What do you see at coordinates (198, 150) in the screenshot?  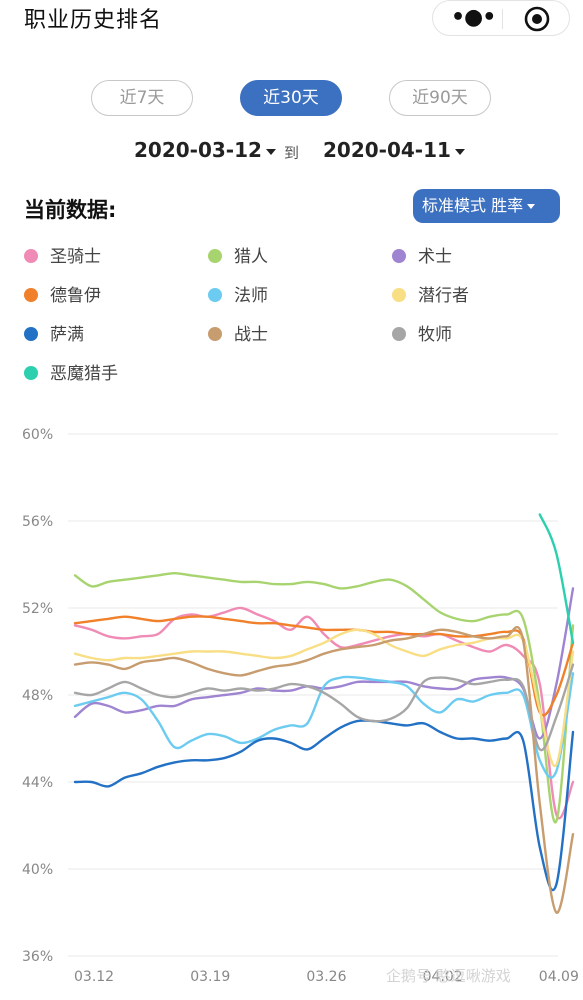 I see `start-date-text: 2020-03-12` at bounding box center [198, 150].